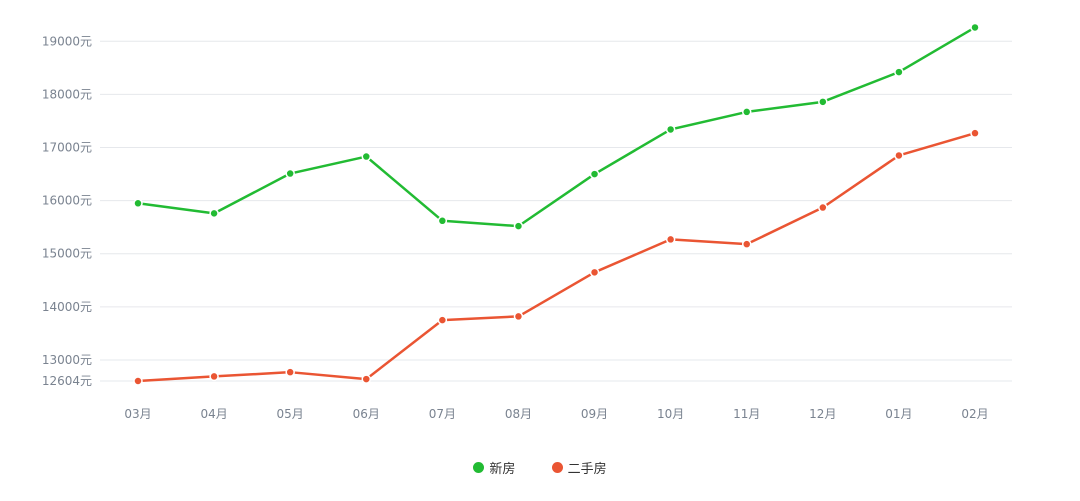 The height and width of the screenshot is (501, 1080). What do you see at coordinates (67, 148) in the screenshot?
I see `y-tick-label: 17000元` at bounding box center [67, 148].